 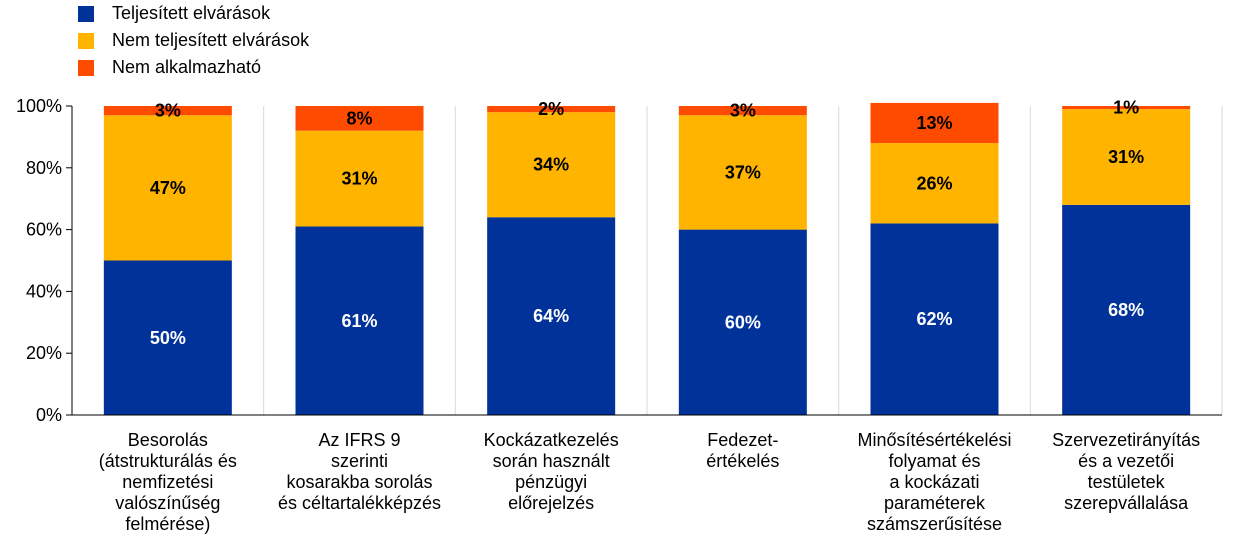 What do you see at coordinates (167, 524) in the screenshot?
I see `x-category-label-line: felmérése)` at bounding box center [167, 524].